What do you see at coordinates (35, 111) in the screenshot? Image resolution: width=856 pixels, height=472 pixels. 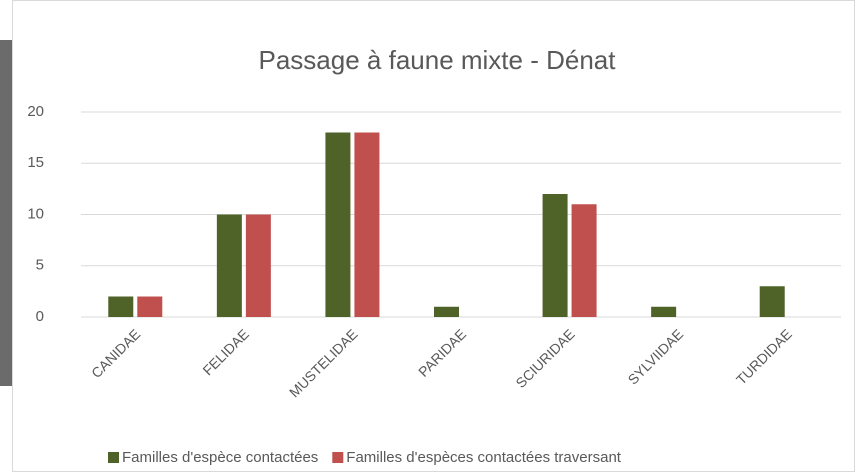 I see `y-tick-label: 20` at bounding box center [35, 111].